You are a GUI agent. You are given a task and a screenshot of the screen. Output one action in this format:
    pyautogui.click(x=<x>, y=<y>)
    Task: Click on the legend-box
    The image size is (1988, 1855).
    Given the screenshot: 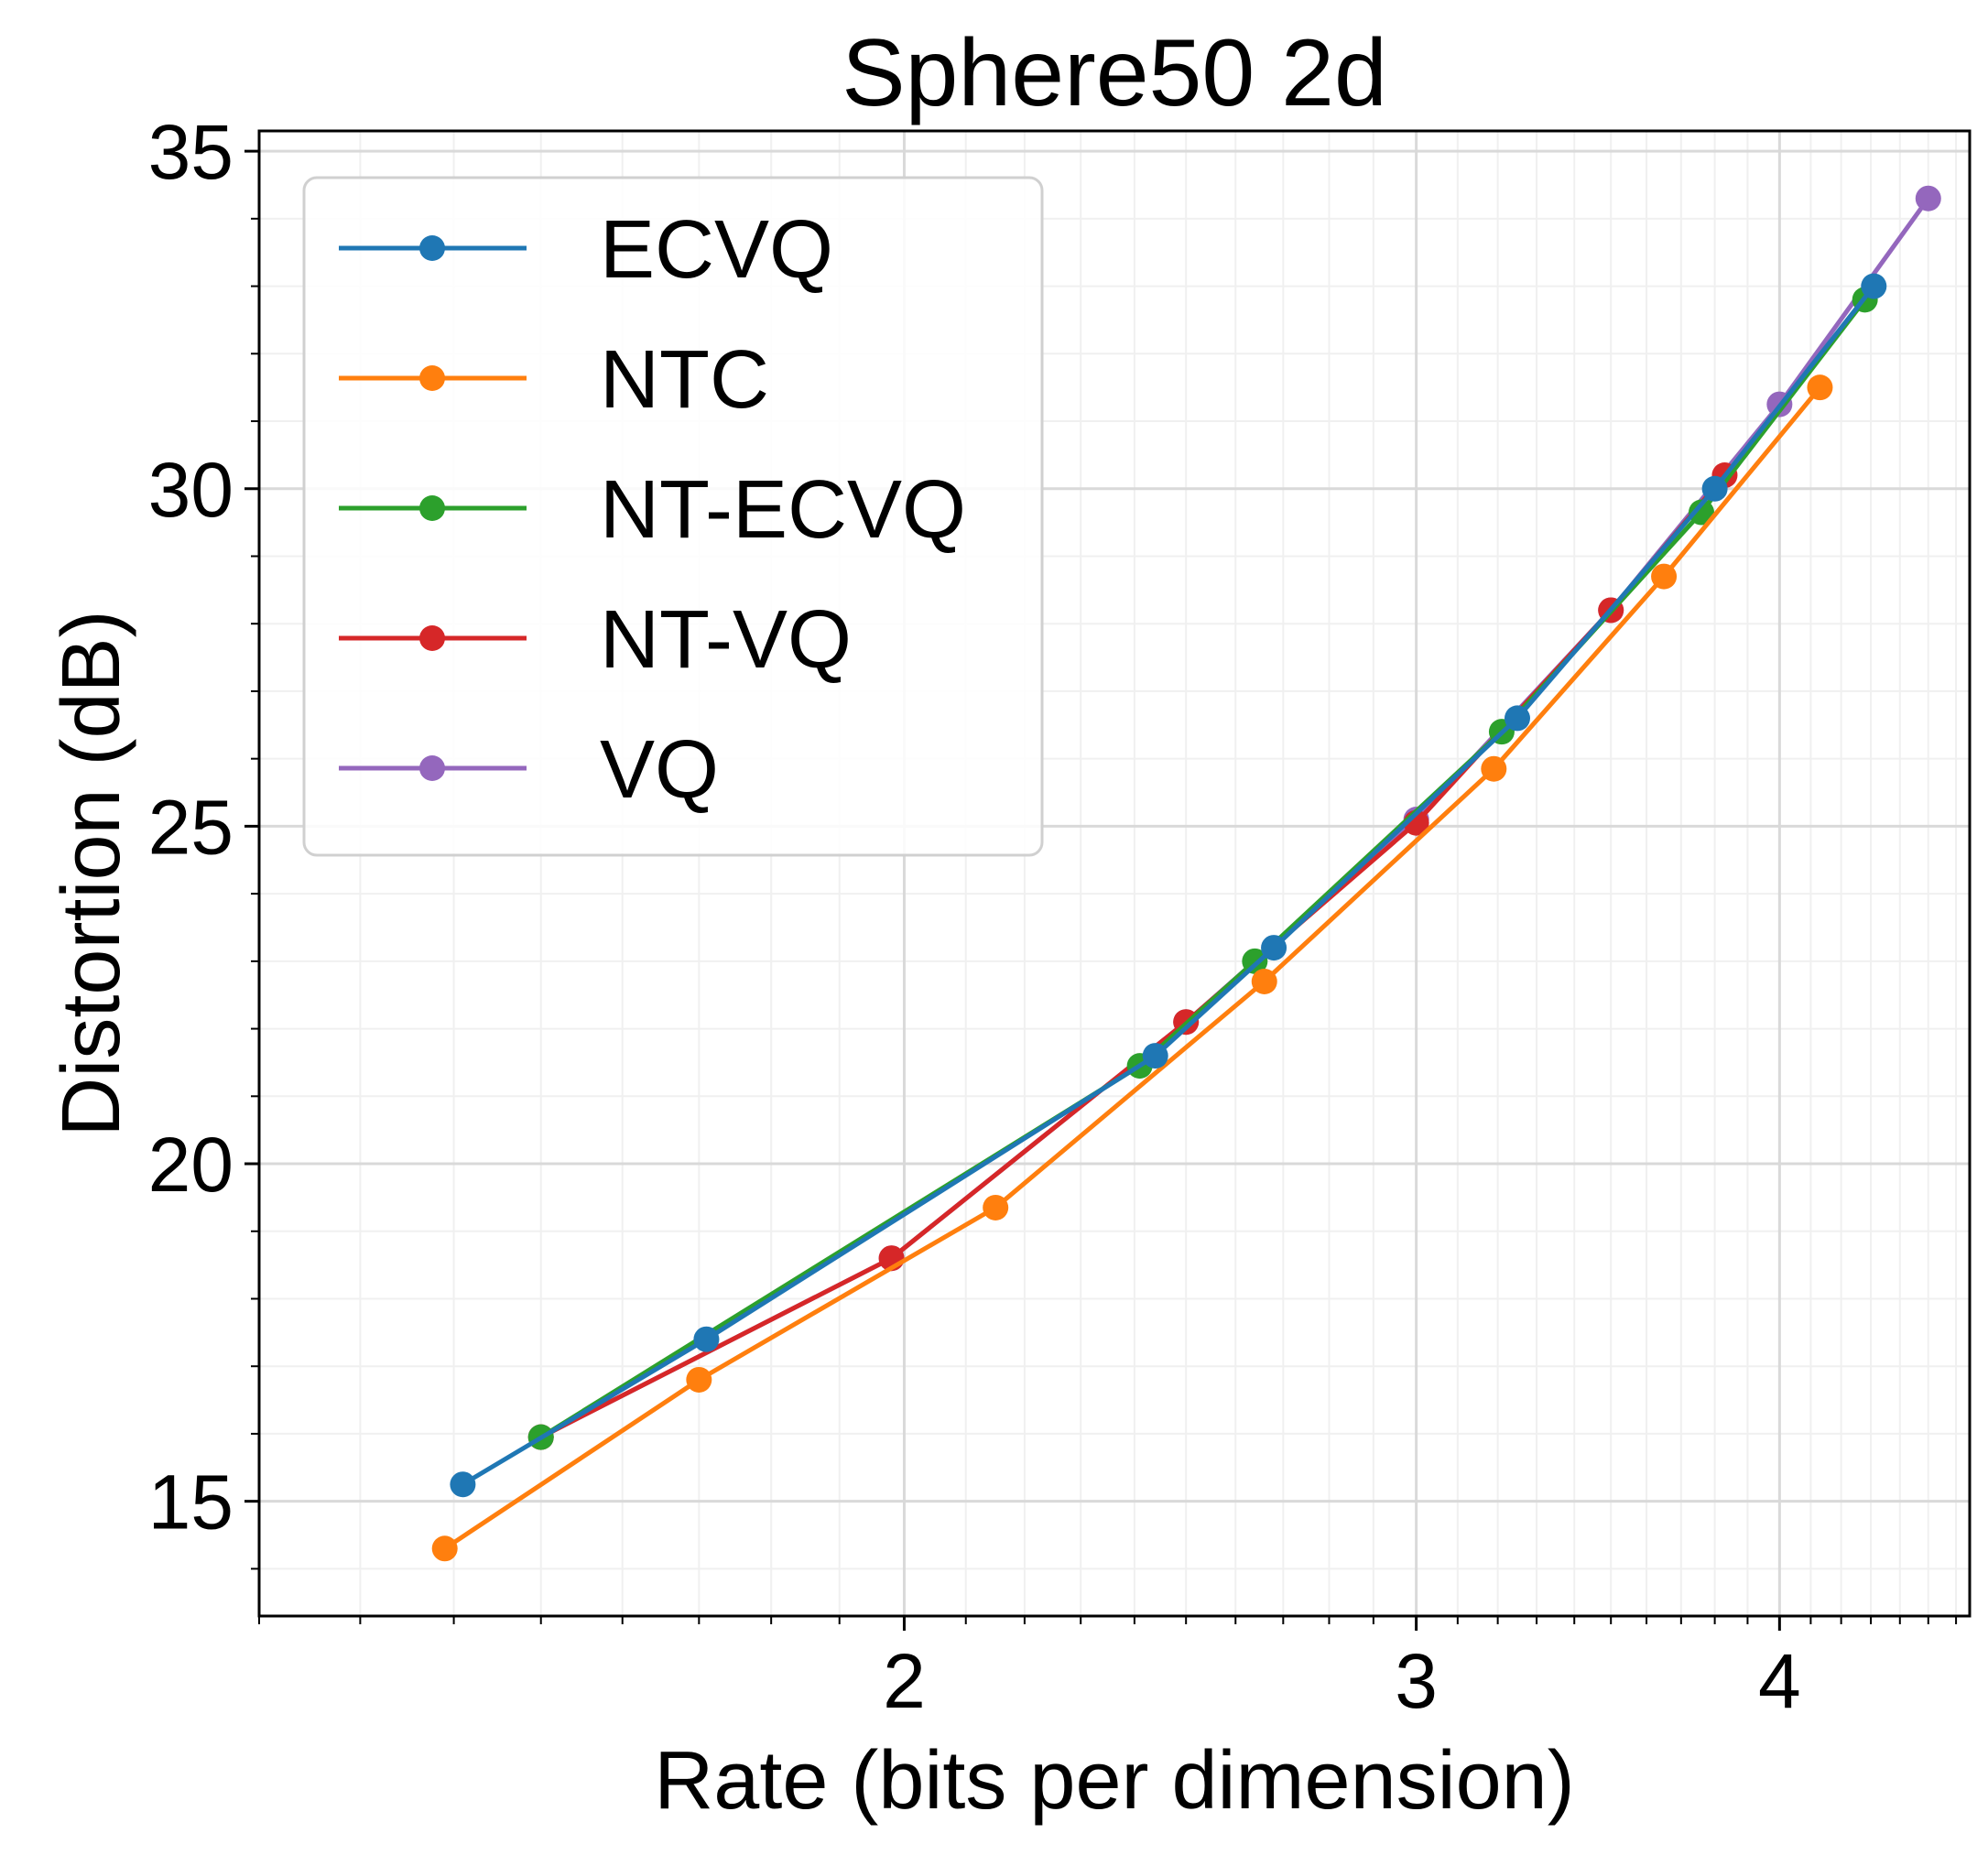 What is the action you would take?
    pyautogui.click(x=673, y=517)
    